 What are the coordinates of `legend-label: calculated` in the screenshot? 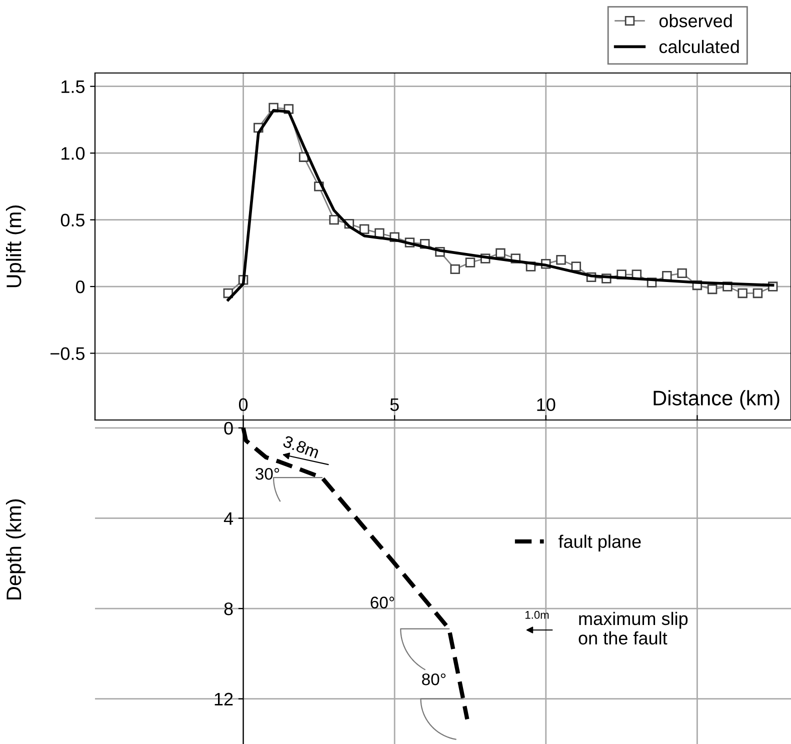 It's located at (699, 47).